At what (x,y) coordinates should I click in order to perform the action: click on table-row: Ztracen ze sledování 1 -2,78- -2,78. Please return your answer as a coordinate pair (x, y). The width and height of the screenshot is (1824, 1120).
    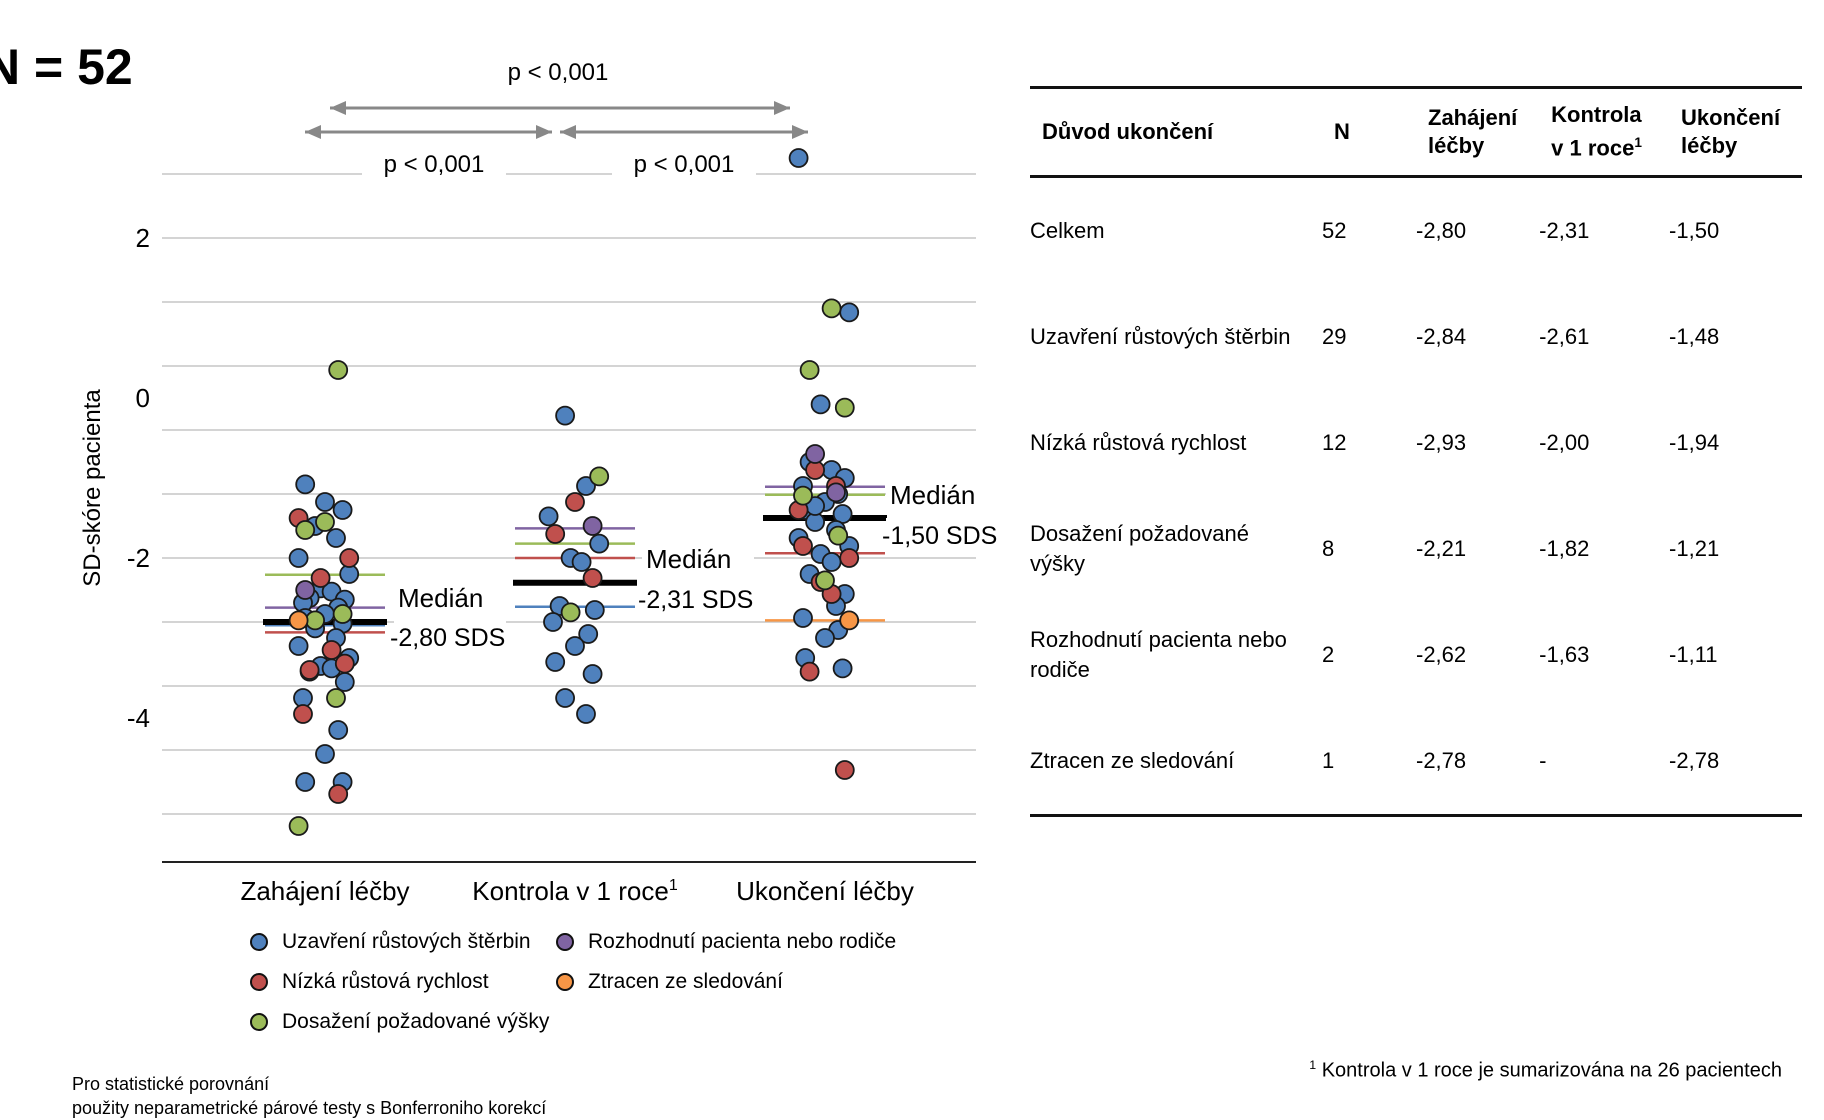
    Looking at the image, I should click on (1416, 762).